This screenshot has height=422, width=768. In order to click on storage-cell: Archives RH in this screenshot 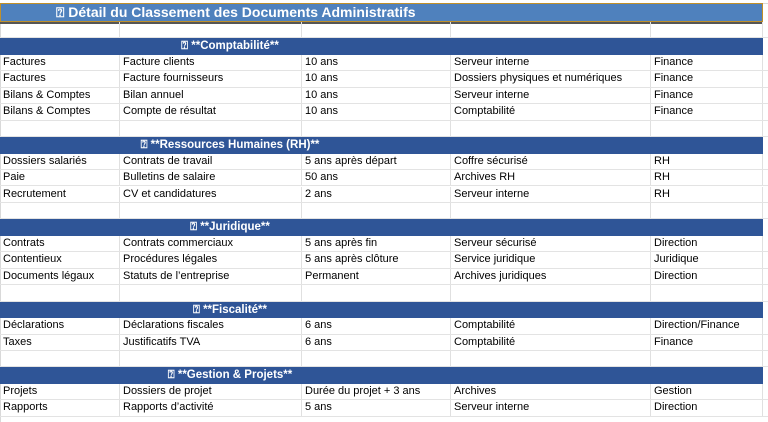, I will do `click(551, 178)`.